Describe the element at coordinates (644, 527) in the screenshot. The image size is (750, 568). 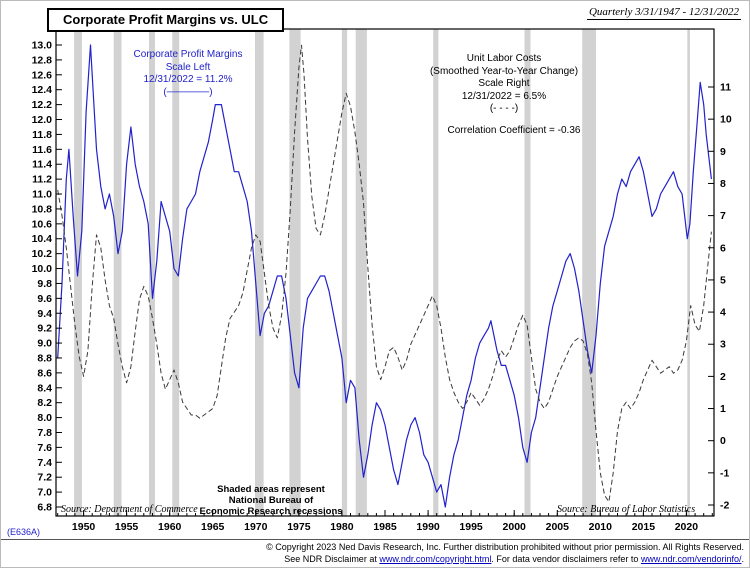
I see `svg-text: 2015` at that location.